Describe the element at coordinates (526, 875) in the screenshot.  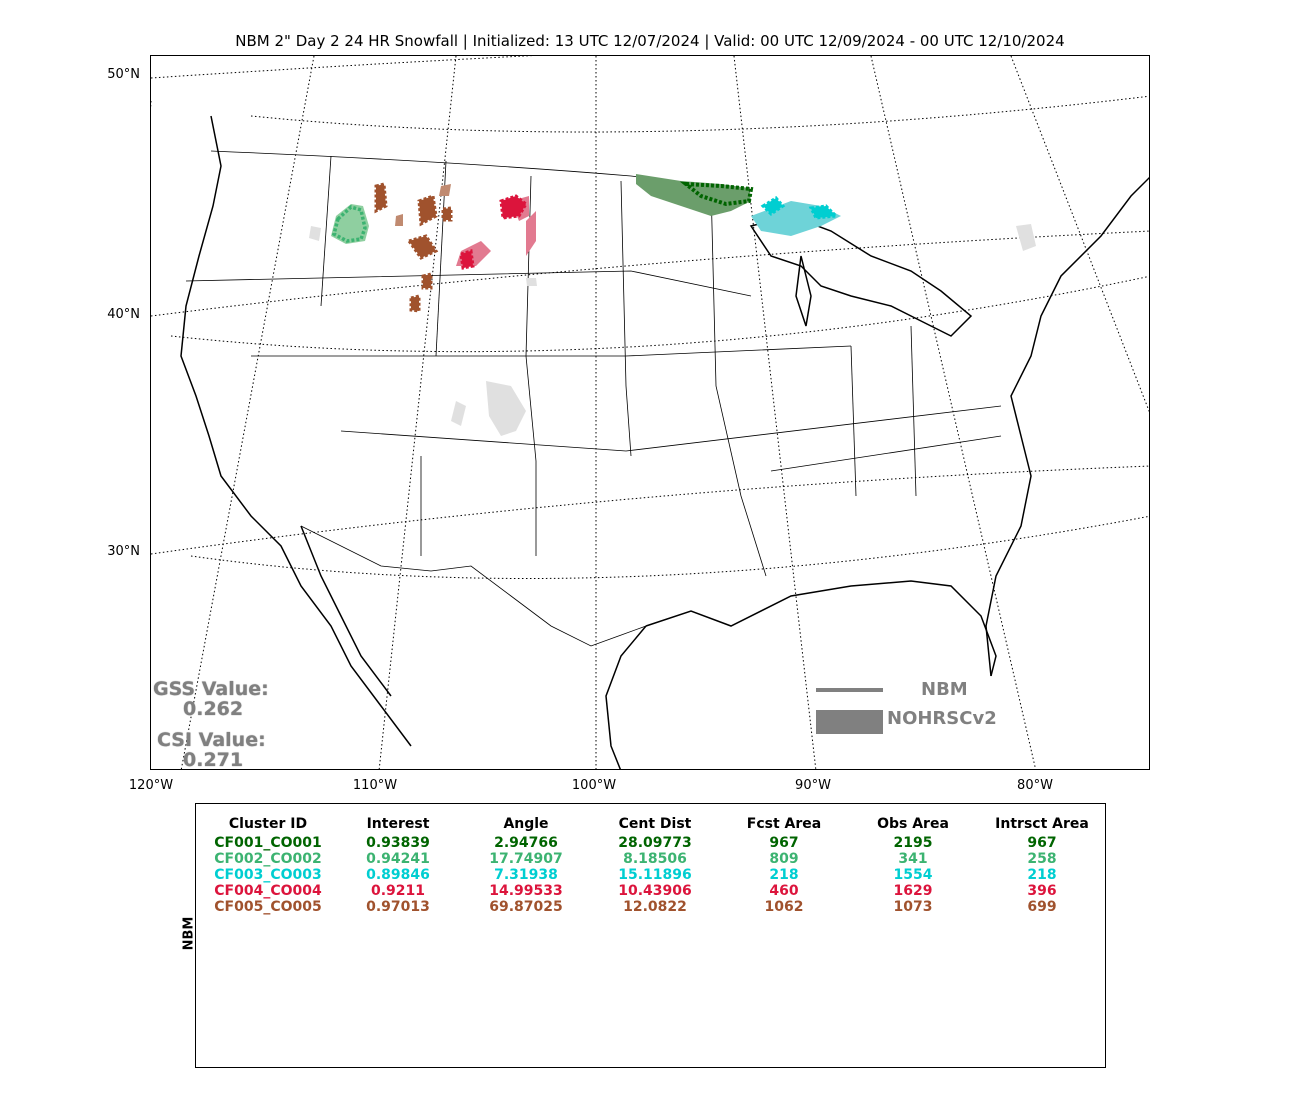
I see `table-cell-r2-c2: 7.31938` at that location.